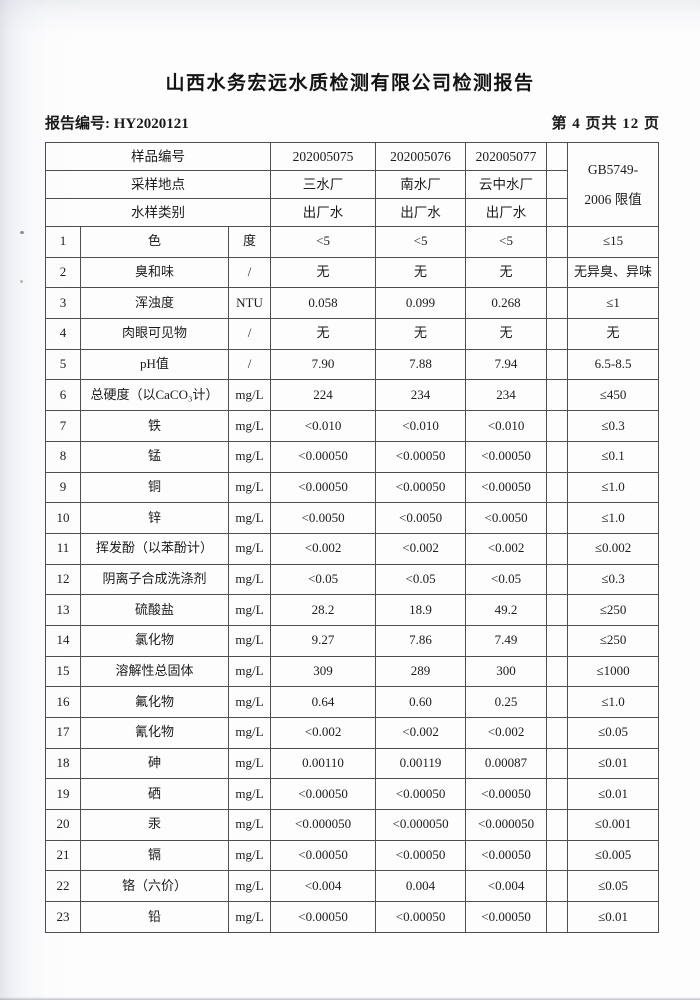 This screenshot has width=700, height=1000. What do you see at coordinates (154, 364) in the screenshot?
I see `param-cell: pH值` at bounding box center [154, 364].